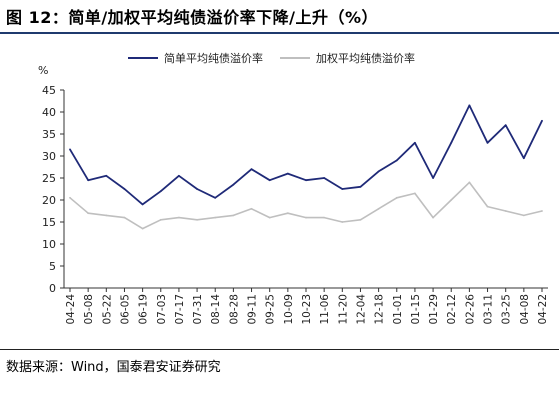 Image resolution: width=559 pixels, height=401 pixels. What do you see at coordinates (234, 309) in the screenshot?
I see `x-tick-label: 08-28` at bounding box center [234, 309].